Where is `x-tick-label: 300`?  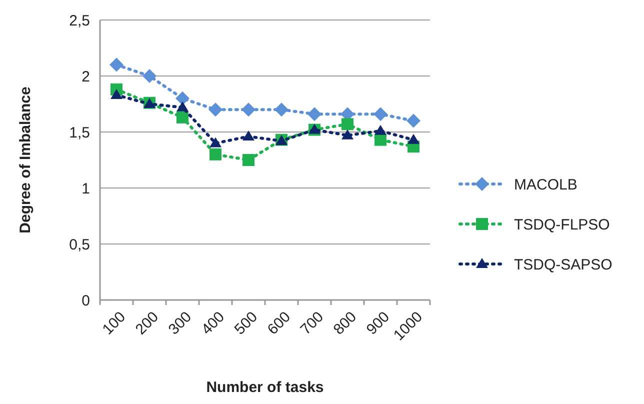 x-tick-label: 300 is located at coordinates (180, 323).